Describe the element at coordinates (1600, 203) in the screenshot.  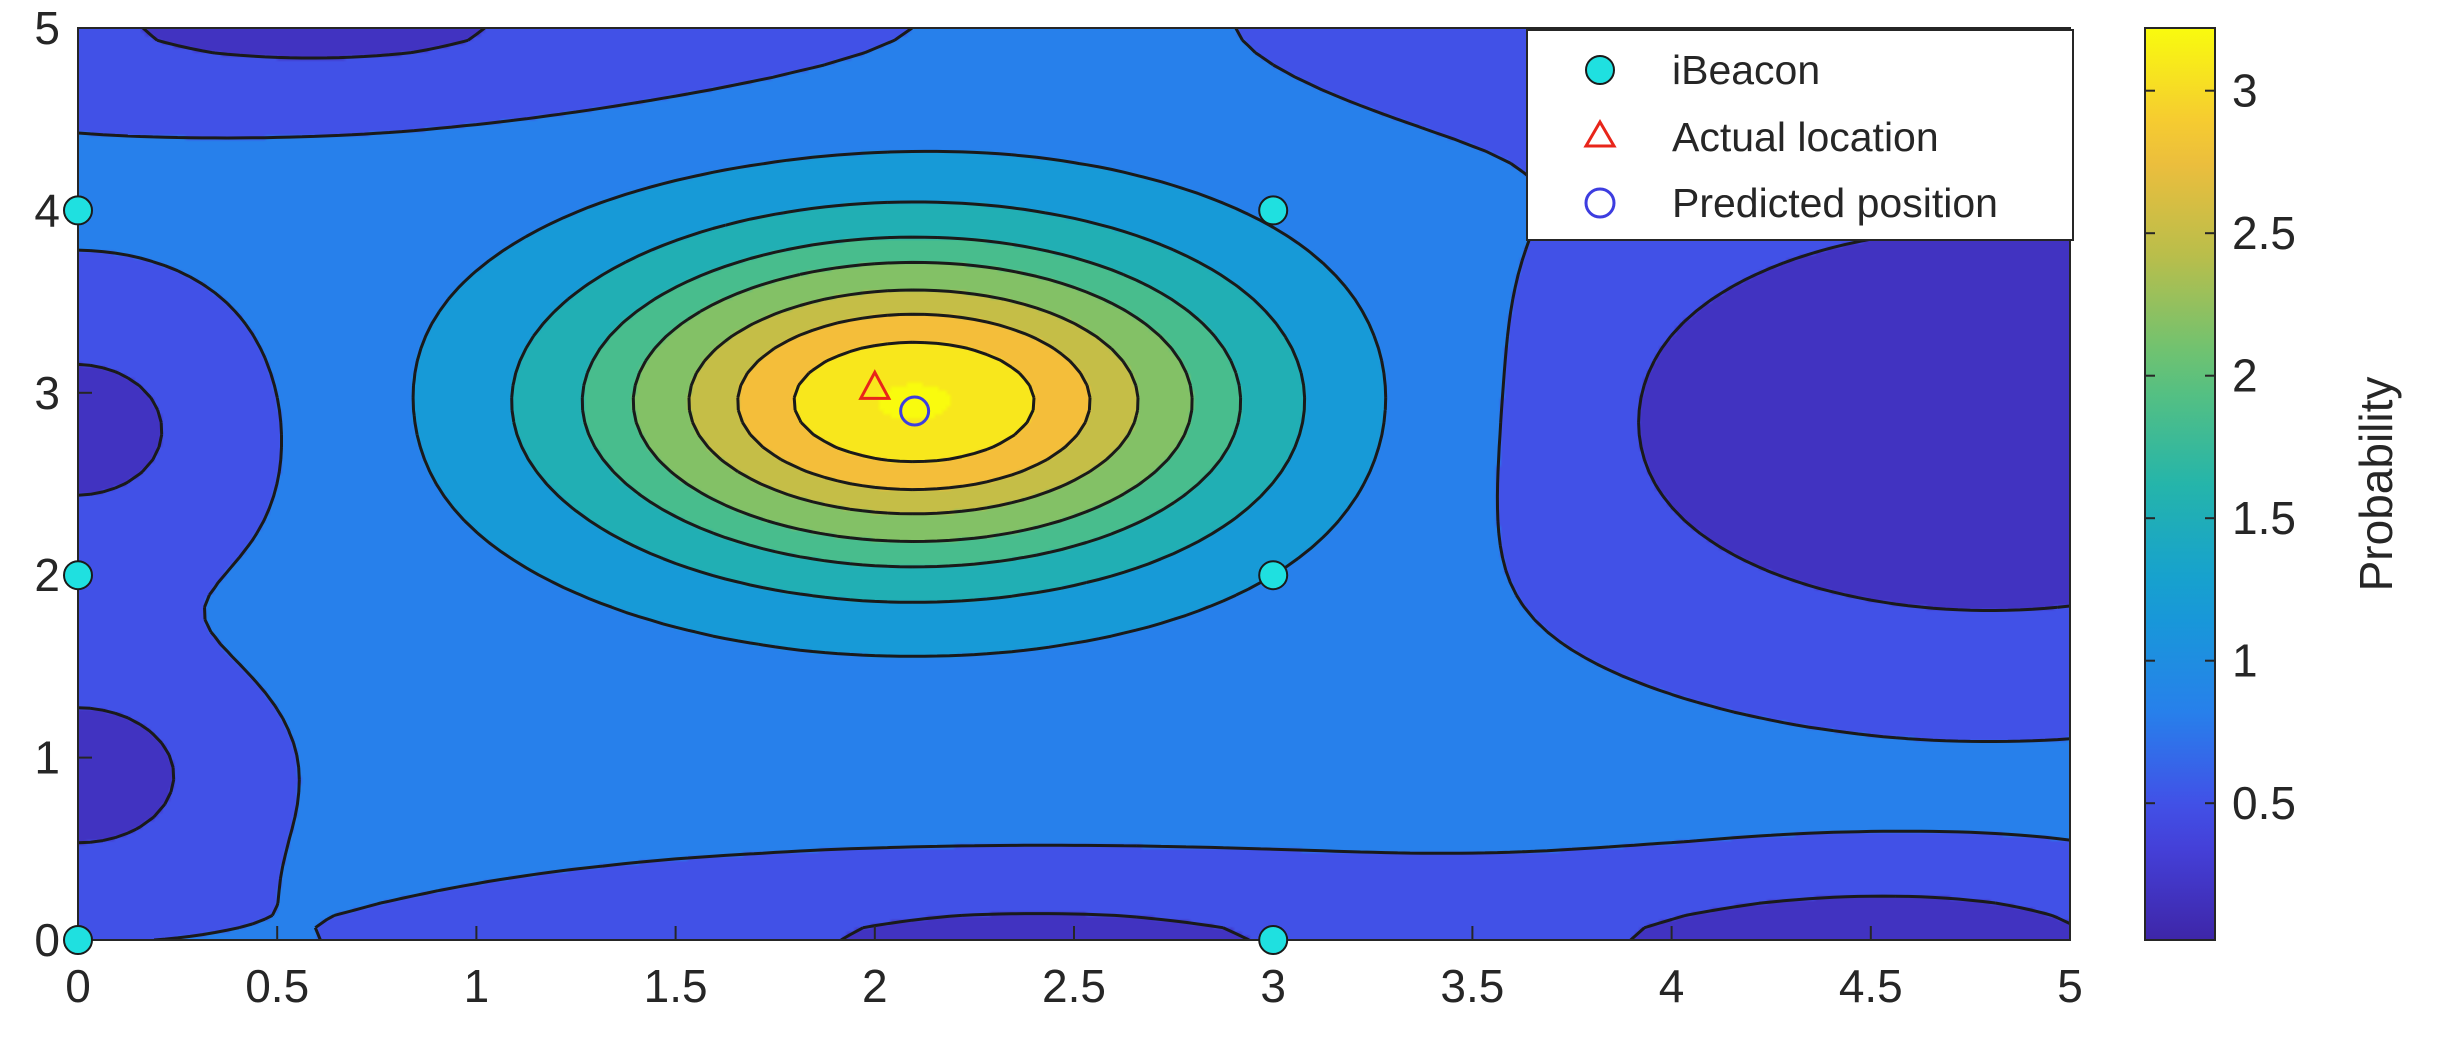
I see `legend-marker-predicted-position` at that location.